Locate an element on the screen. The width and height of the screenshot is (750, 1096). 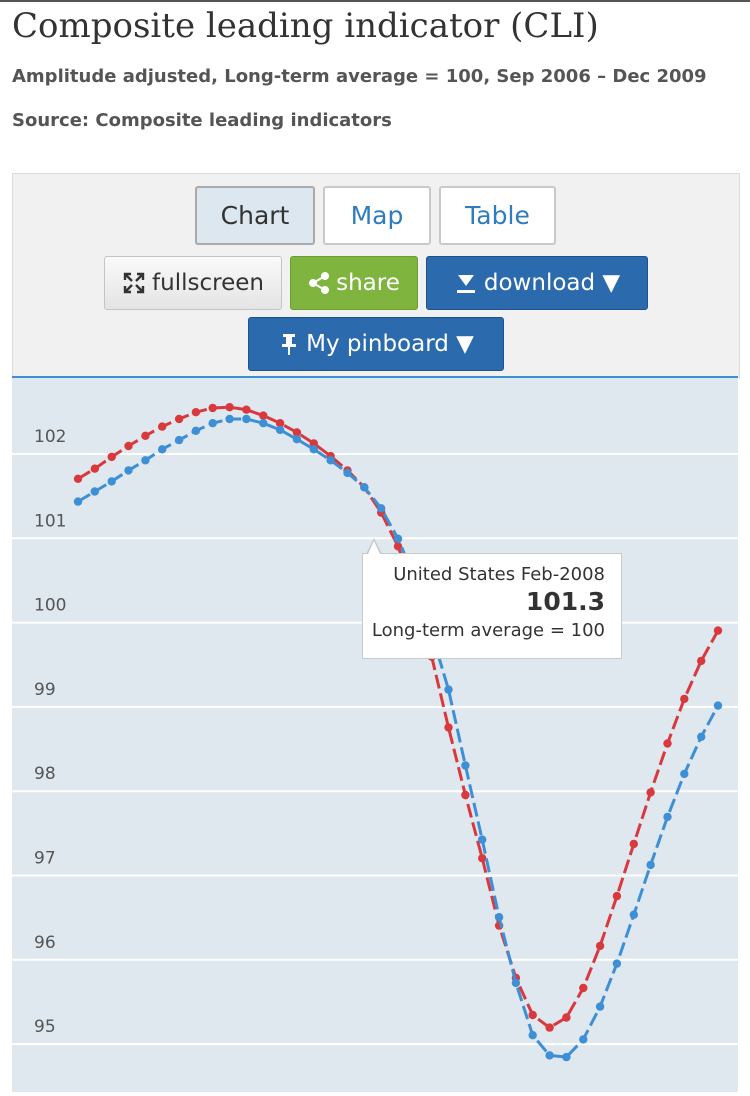
share-icon is located at coordinates (319, 283).